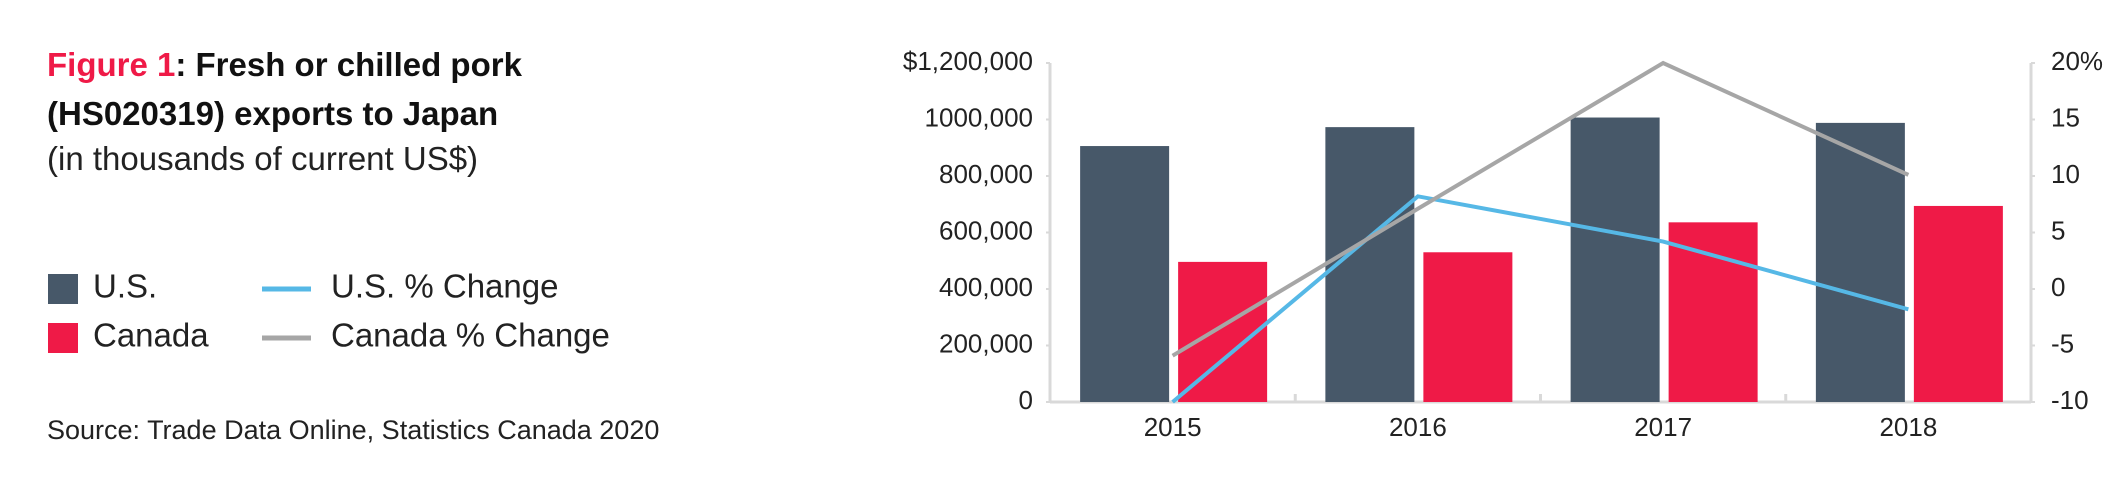 The width and height of the screenshot is (2126, 499). What do you see at coordinates (444, 286) in the screenshot?
I see `legend-label: U.S. % Change` at bounding box center [444, 286].